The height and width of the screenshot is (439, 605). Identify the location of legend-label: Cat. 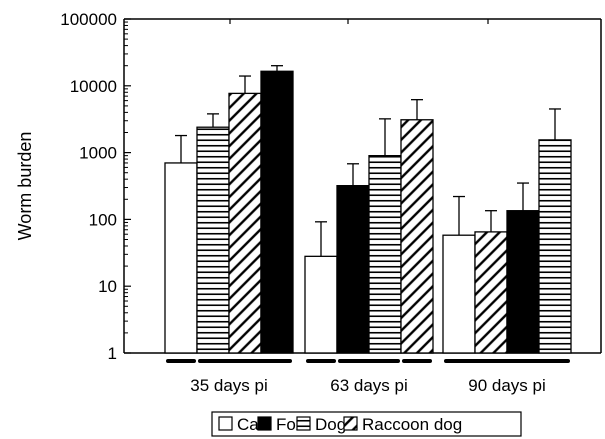
(250, 424).